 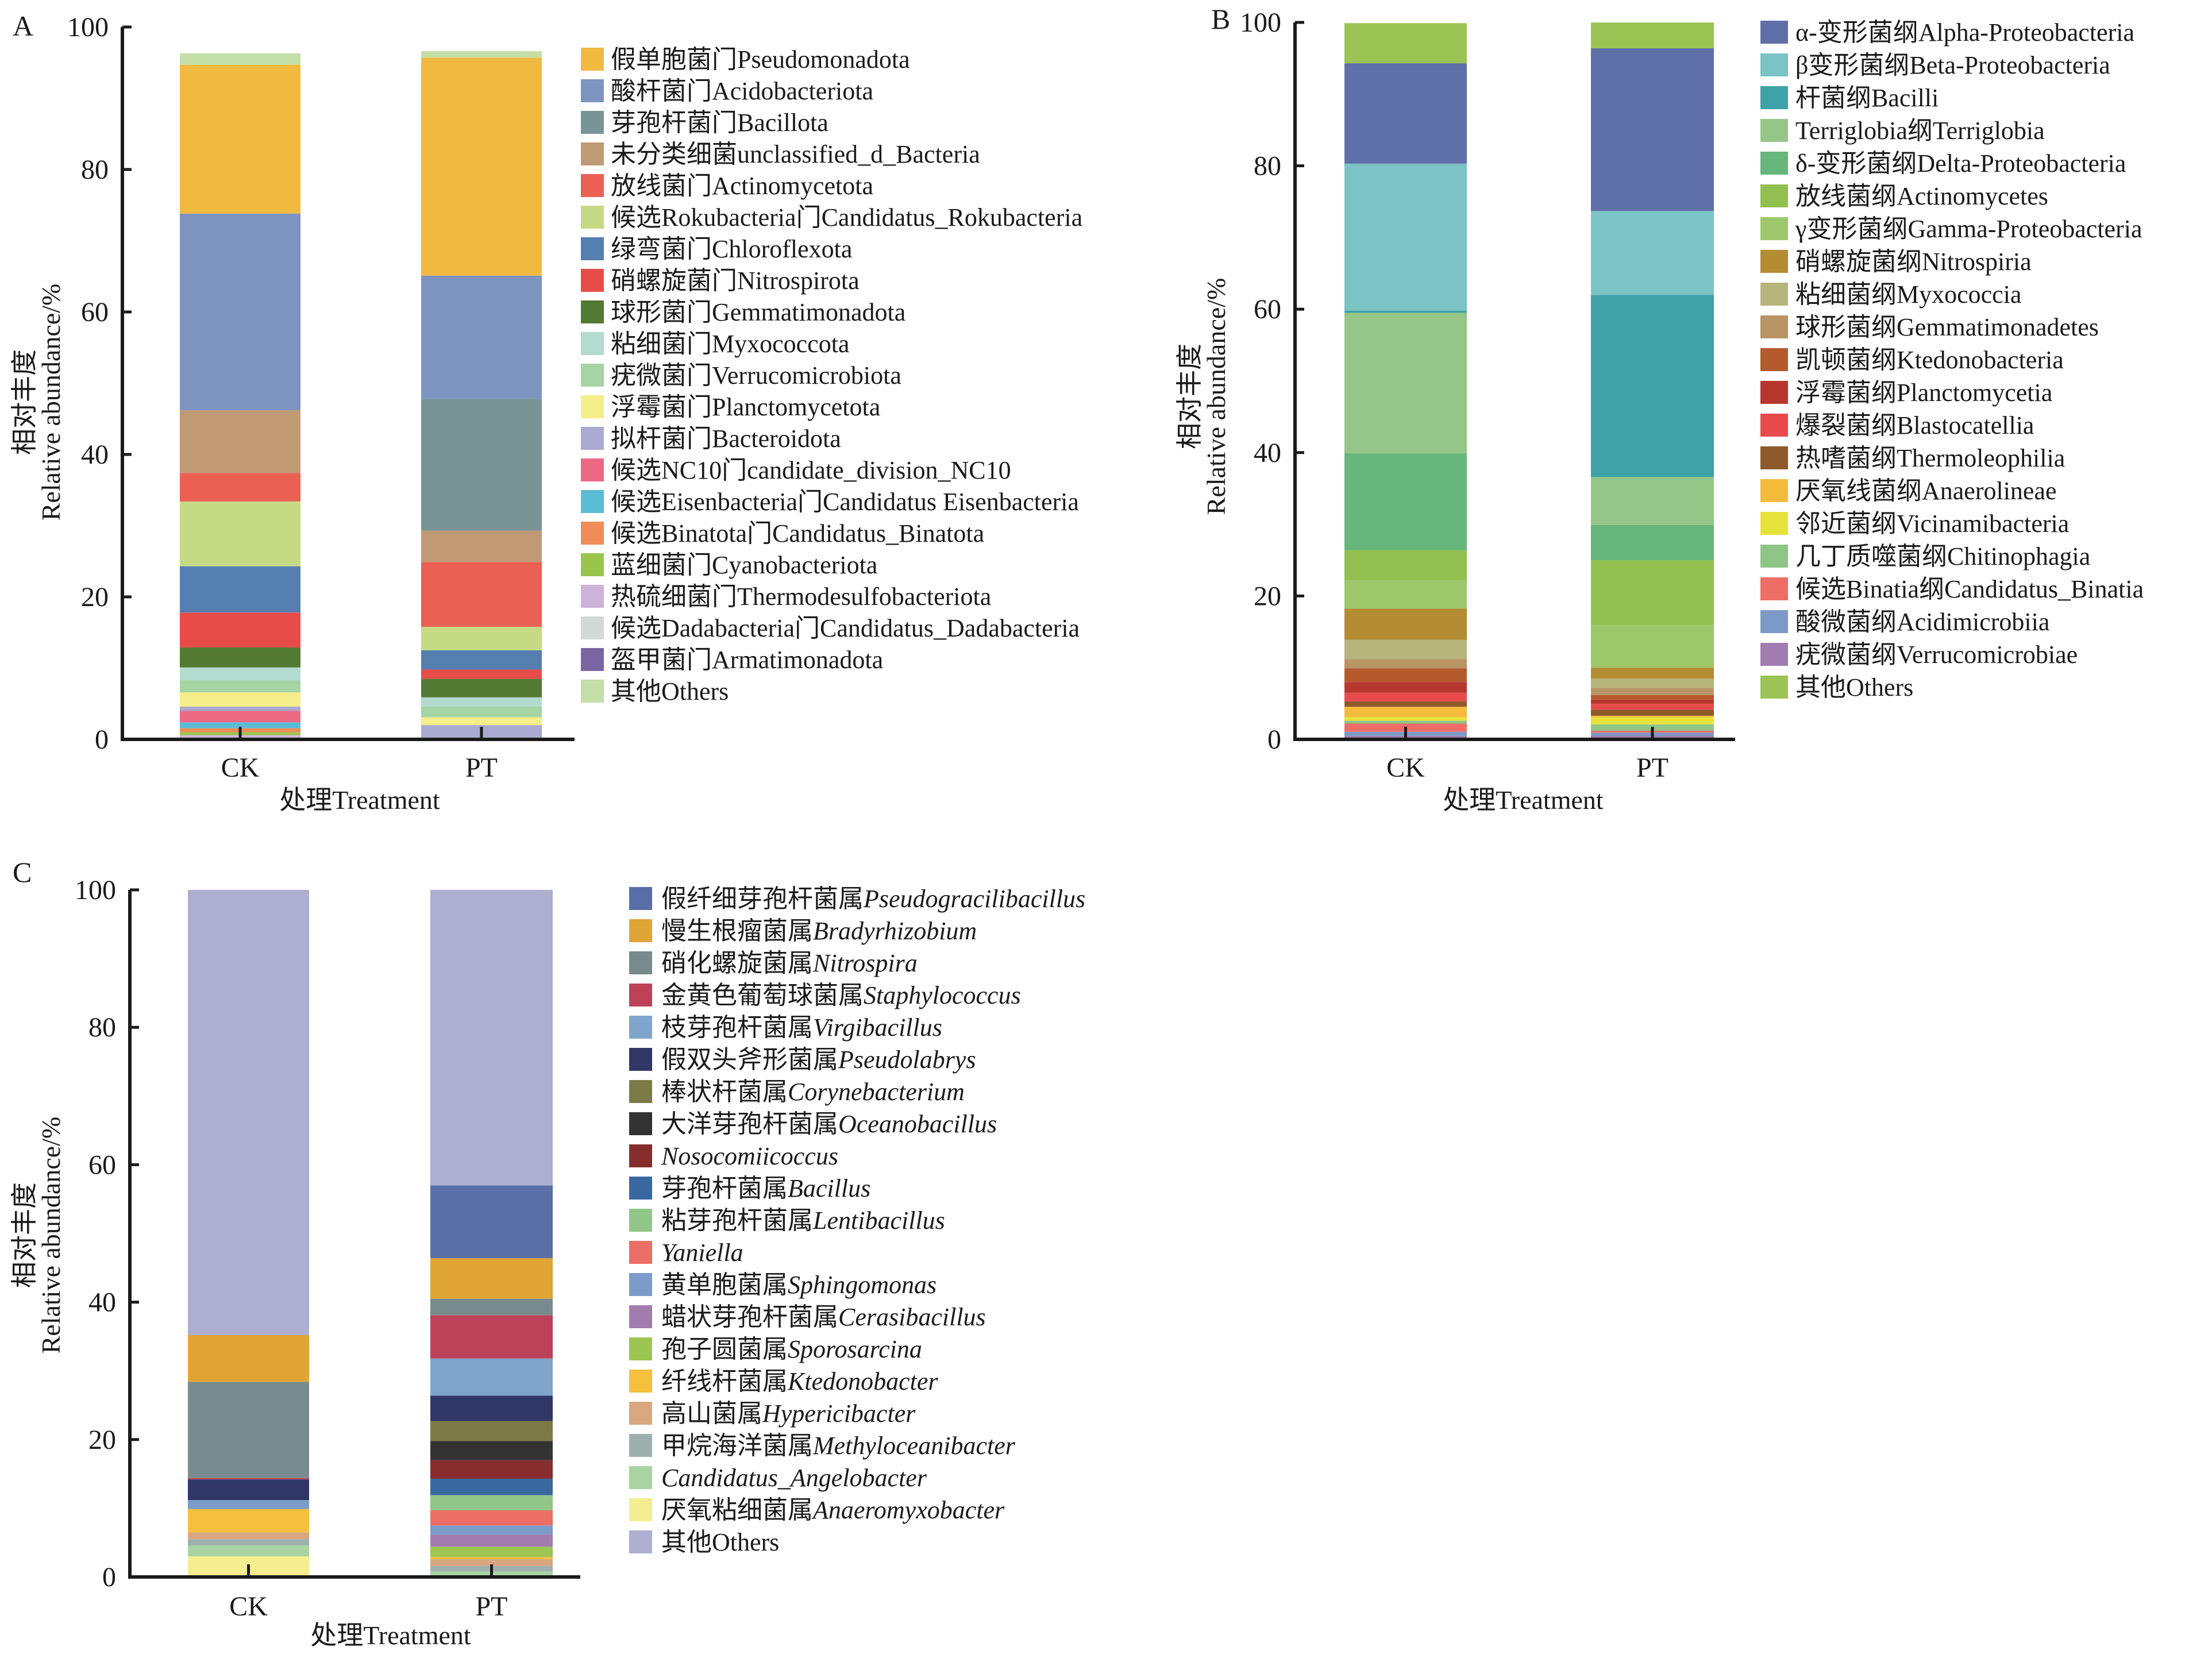 What do you see at coordinates (741, 375) in the screenshot?
I see `legend-item: 疣微菌门Verrucomicrobiota` at bounding box center [741, 375].